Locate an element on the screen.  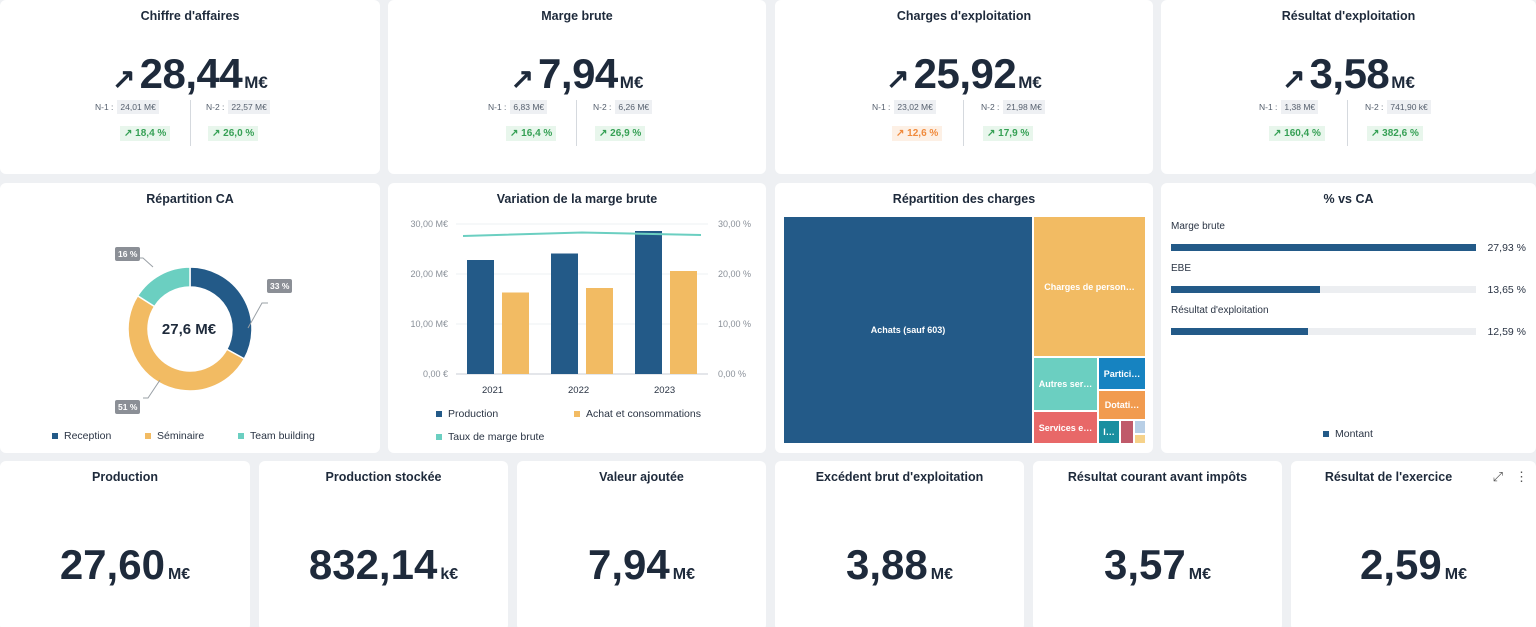
big-main: 27,60 M€ is located at coordinates (125, 565).